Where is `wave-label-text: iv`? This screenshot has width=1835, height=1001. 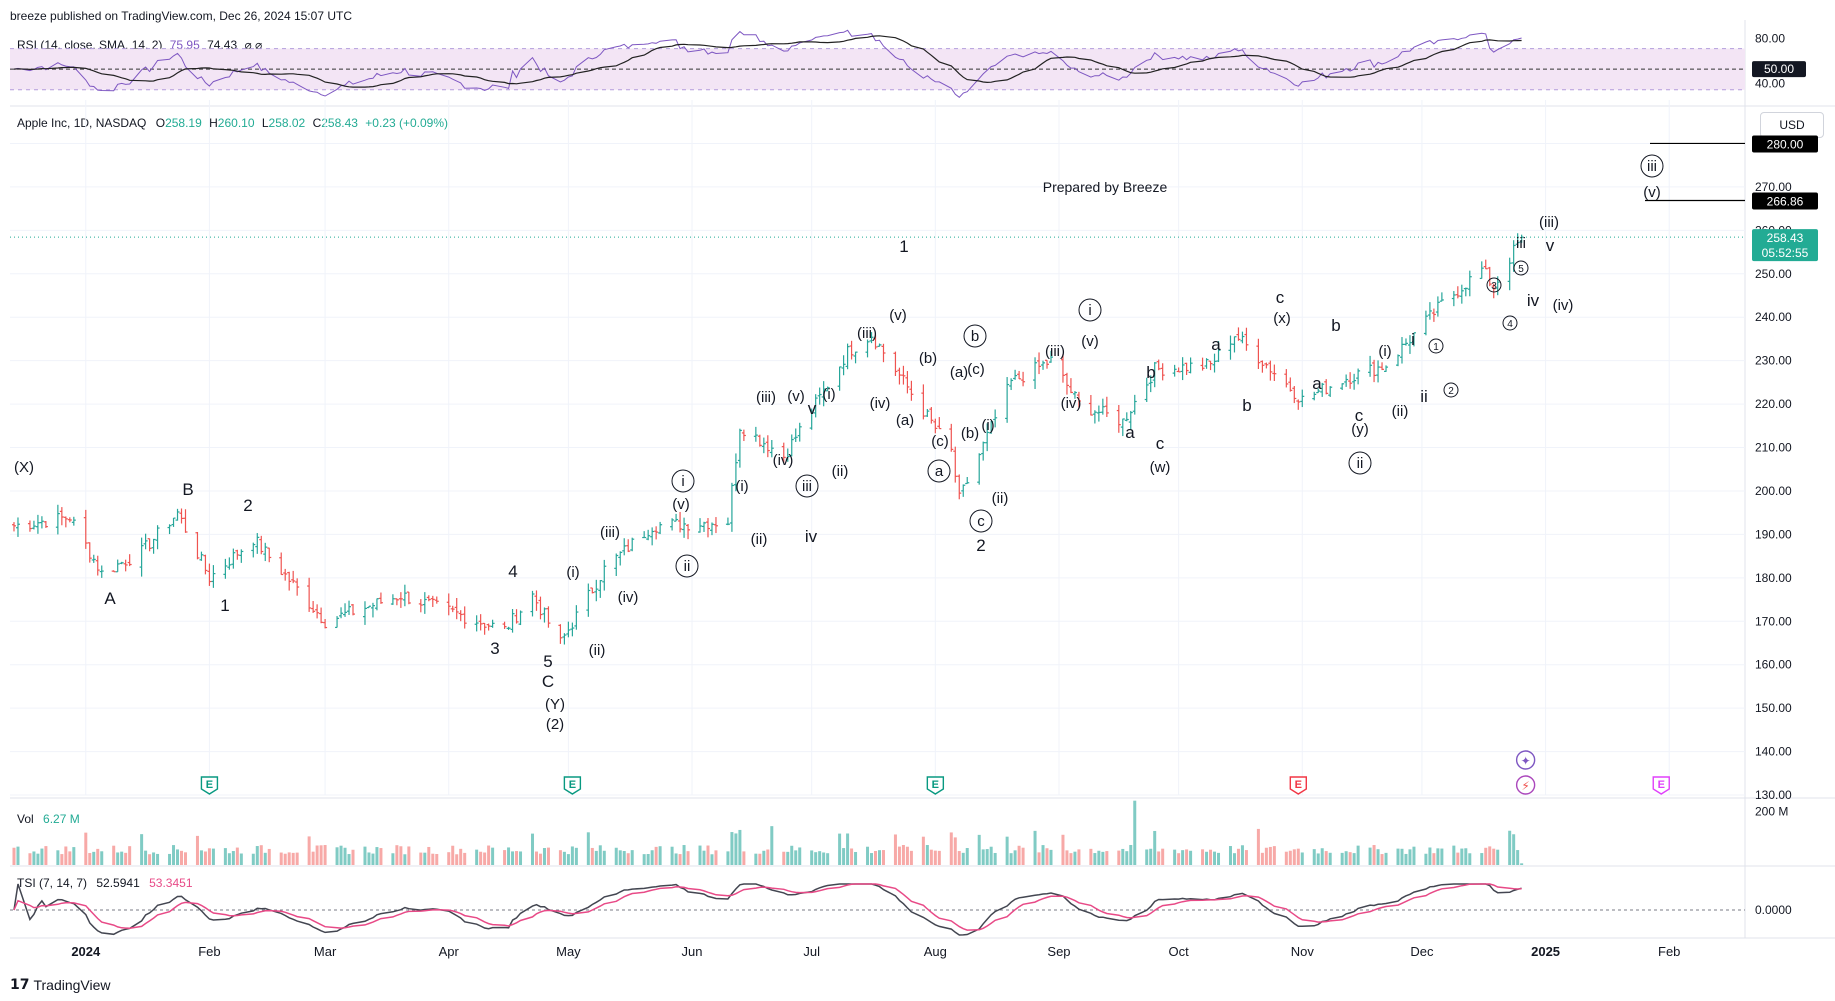
wave-label-text: iv is located at coordinates (811, 536).